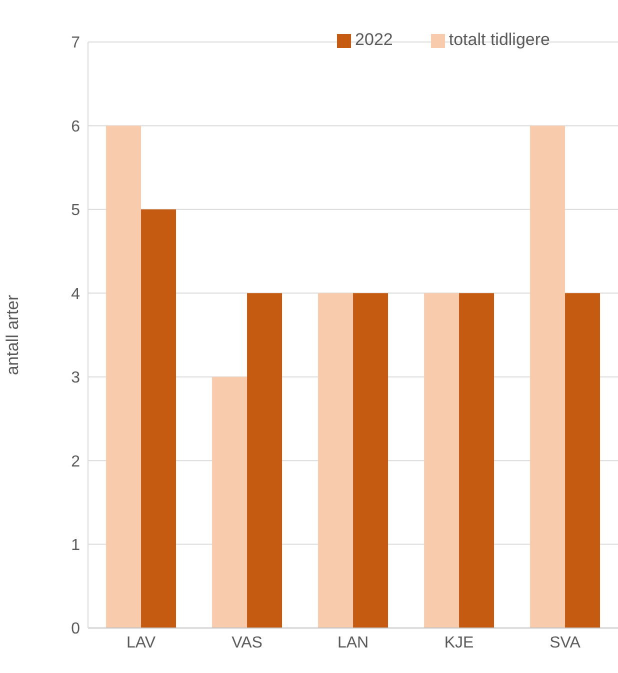  I want to click on y-tick-label: 3, so click(75, 378).